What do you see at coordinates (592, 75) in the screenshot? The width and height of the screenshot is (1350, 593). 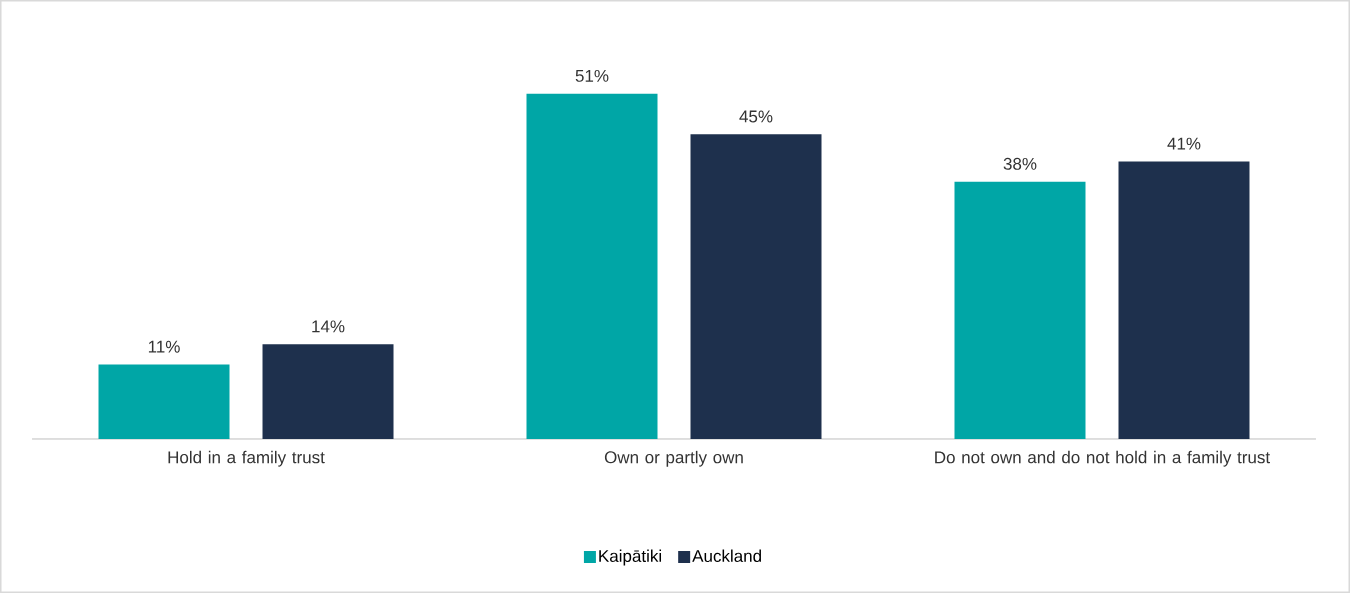 I see `data-label: 51%` at bounding box center [592, 75].